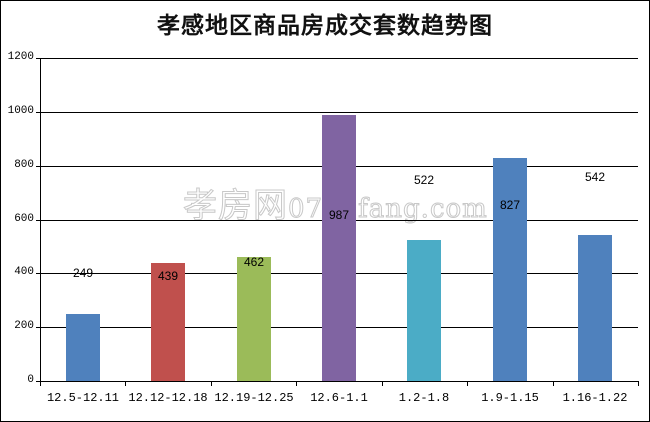 Image resolution: width=650 pixels, height=422 pixels. What do you see at coordinates (20, 57) in the screenshot?
I see `y-tick-label: 1200` at bounding box center [20, 57].